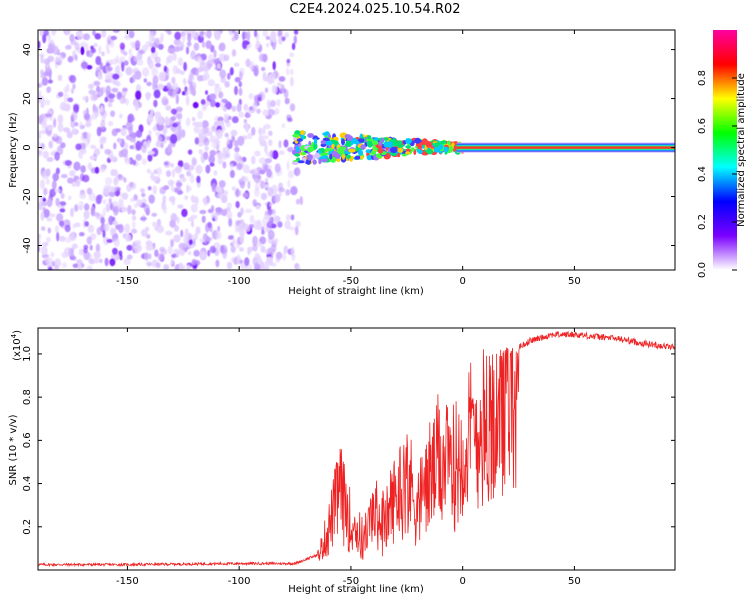  I want to click on colorbar-gradient, so click(725, 150).